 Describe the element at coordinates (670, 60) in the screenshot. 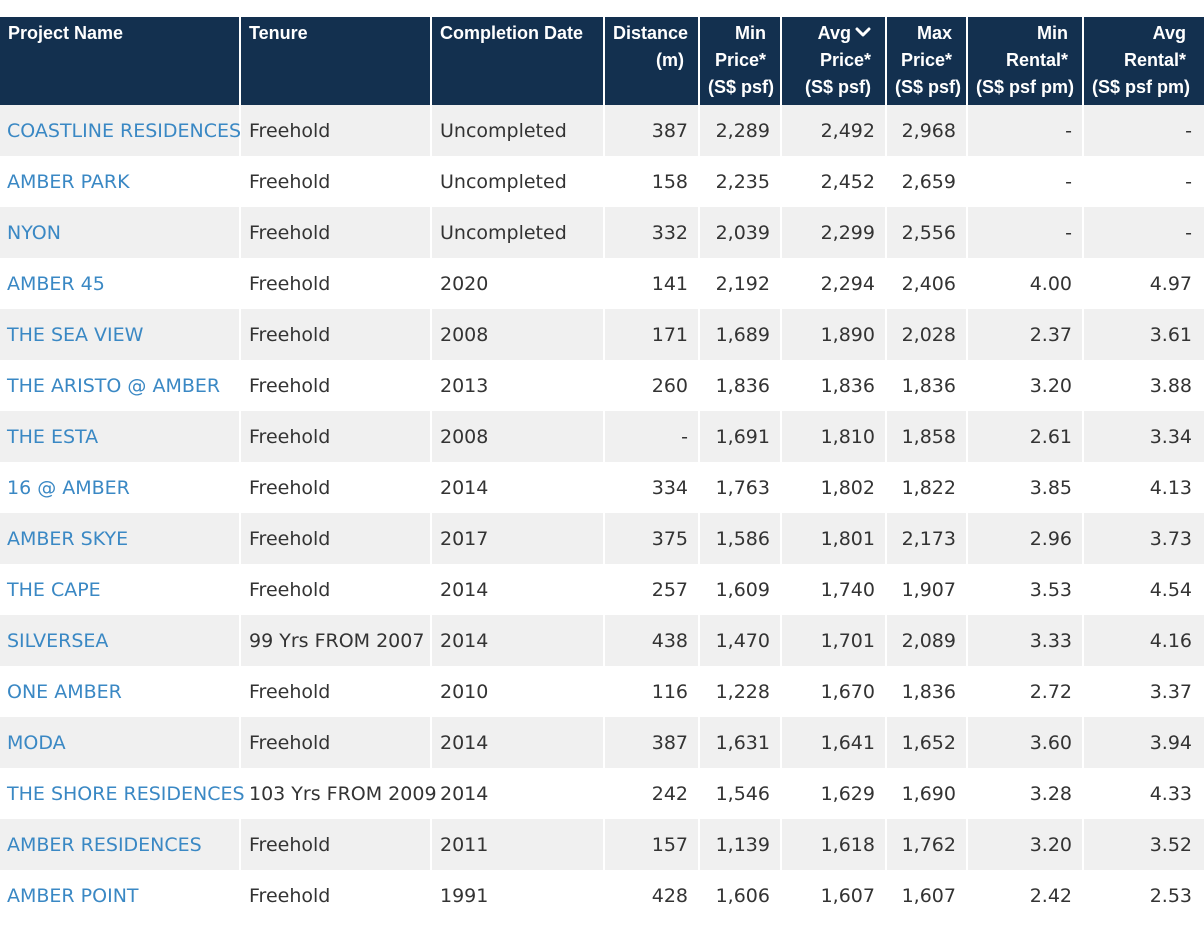

I see `column-header-label: (m)` at that location.